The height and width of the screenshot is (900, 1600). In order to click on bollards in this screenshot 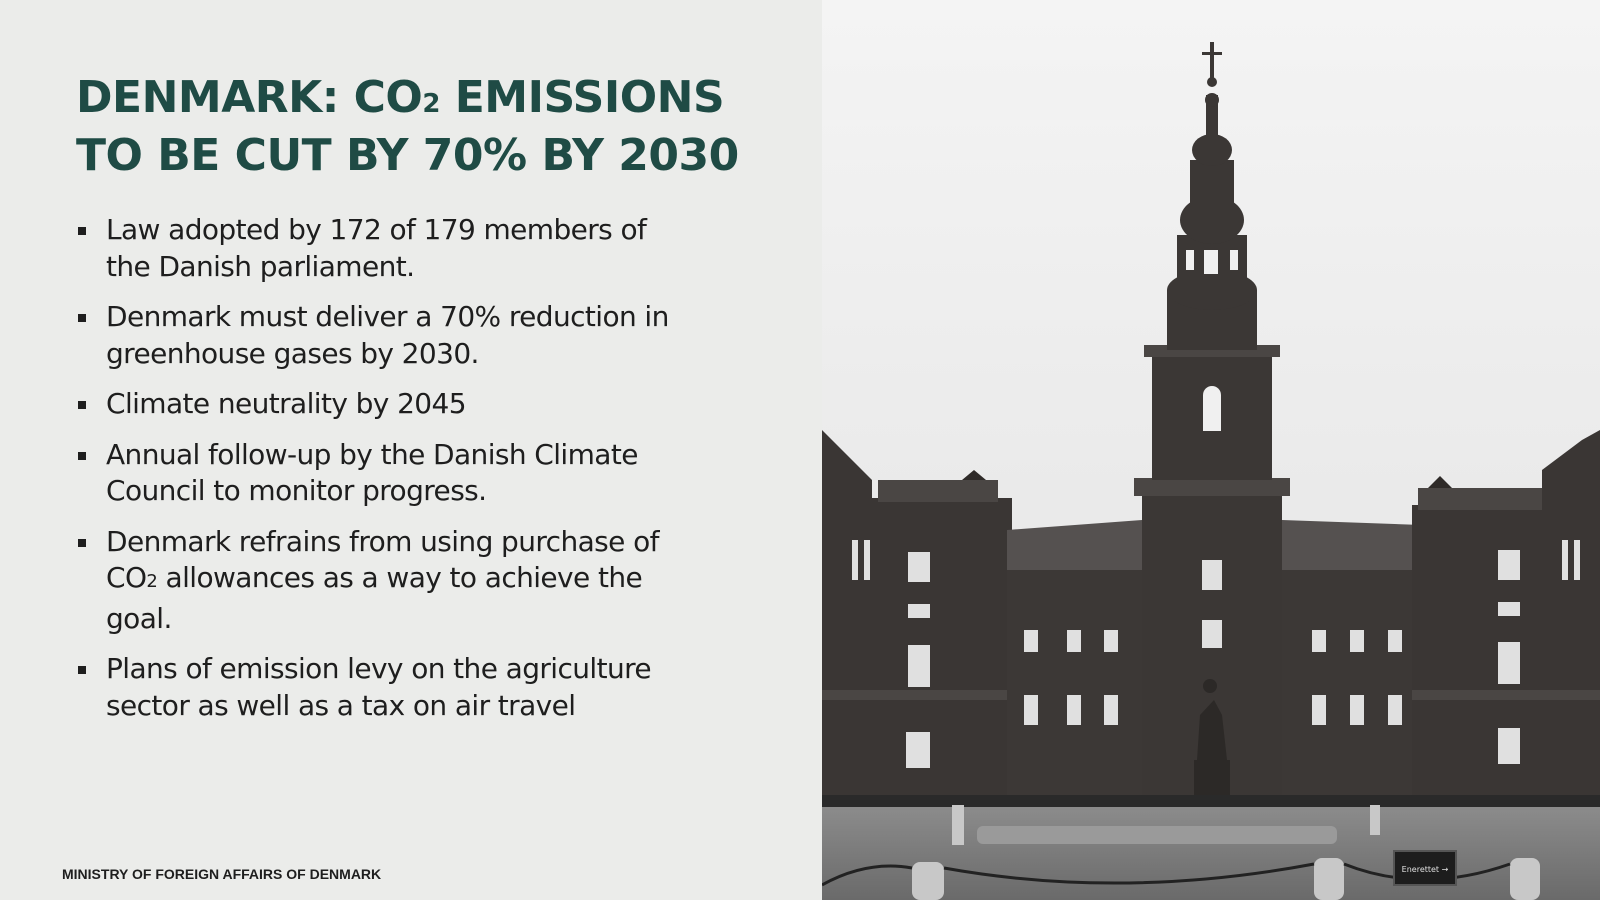, I will do `click(1226, 852)`.